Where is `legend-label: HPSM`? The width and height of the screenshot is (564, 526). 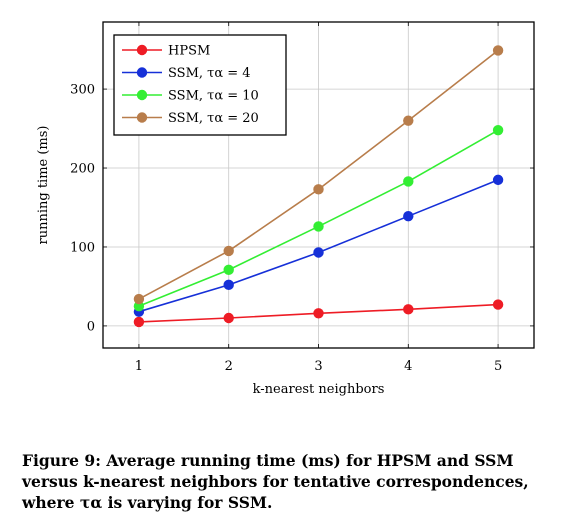 legend-label: HPSM is located at coordinates (189, 51).